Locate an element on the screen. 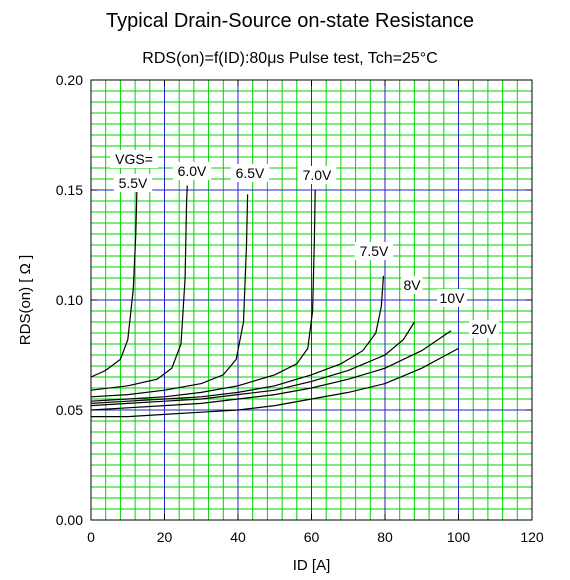 This screenshot has width=570, height=580. x-tick-label: 120 is located at coordinates (532, 537).